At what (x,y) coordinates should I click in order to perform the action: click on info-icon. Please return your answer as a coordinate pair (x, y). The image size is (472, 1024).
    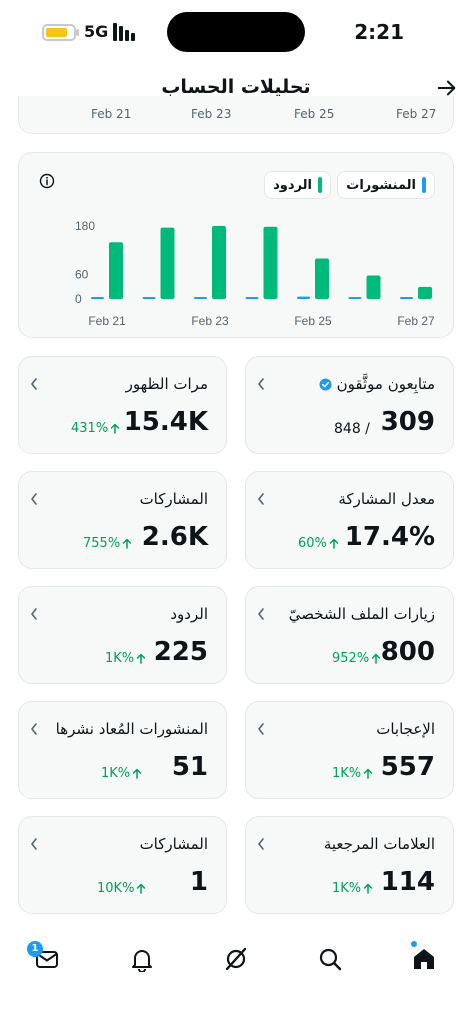
    Looking at the image, I should click on (47, 181).